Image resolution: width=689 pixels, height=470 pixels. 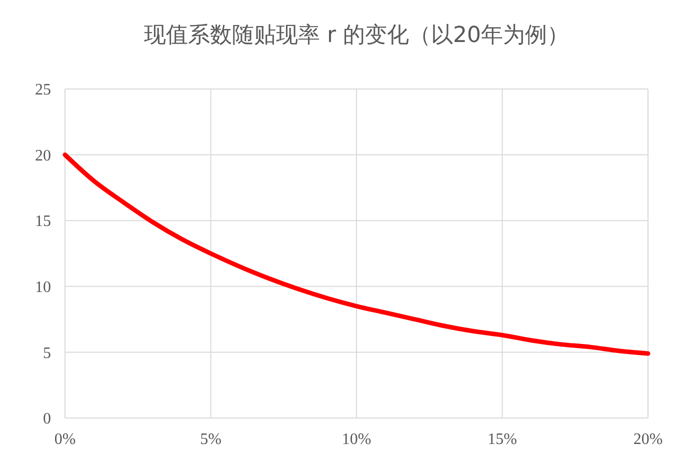 I want to click on y-tick-label: 0, so click(x=47, y=419).